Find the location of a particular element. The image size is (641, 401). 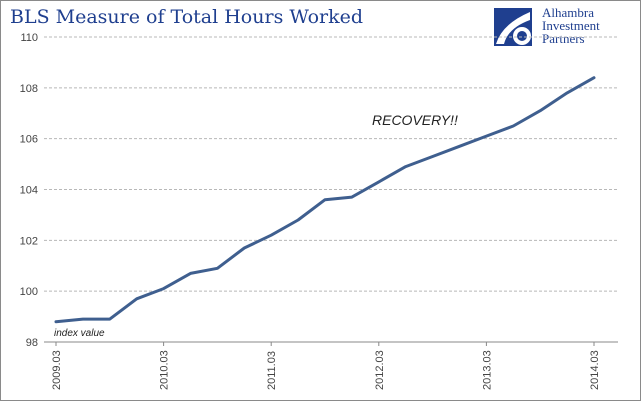

logo-text: Alhambra Investment Partners is located at coordinates (571, 25).